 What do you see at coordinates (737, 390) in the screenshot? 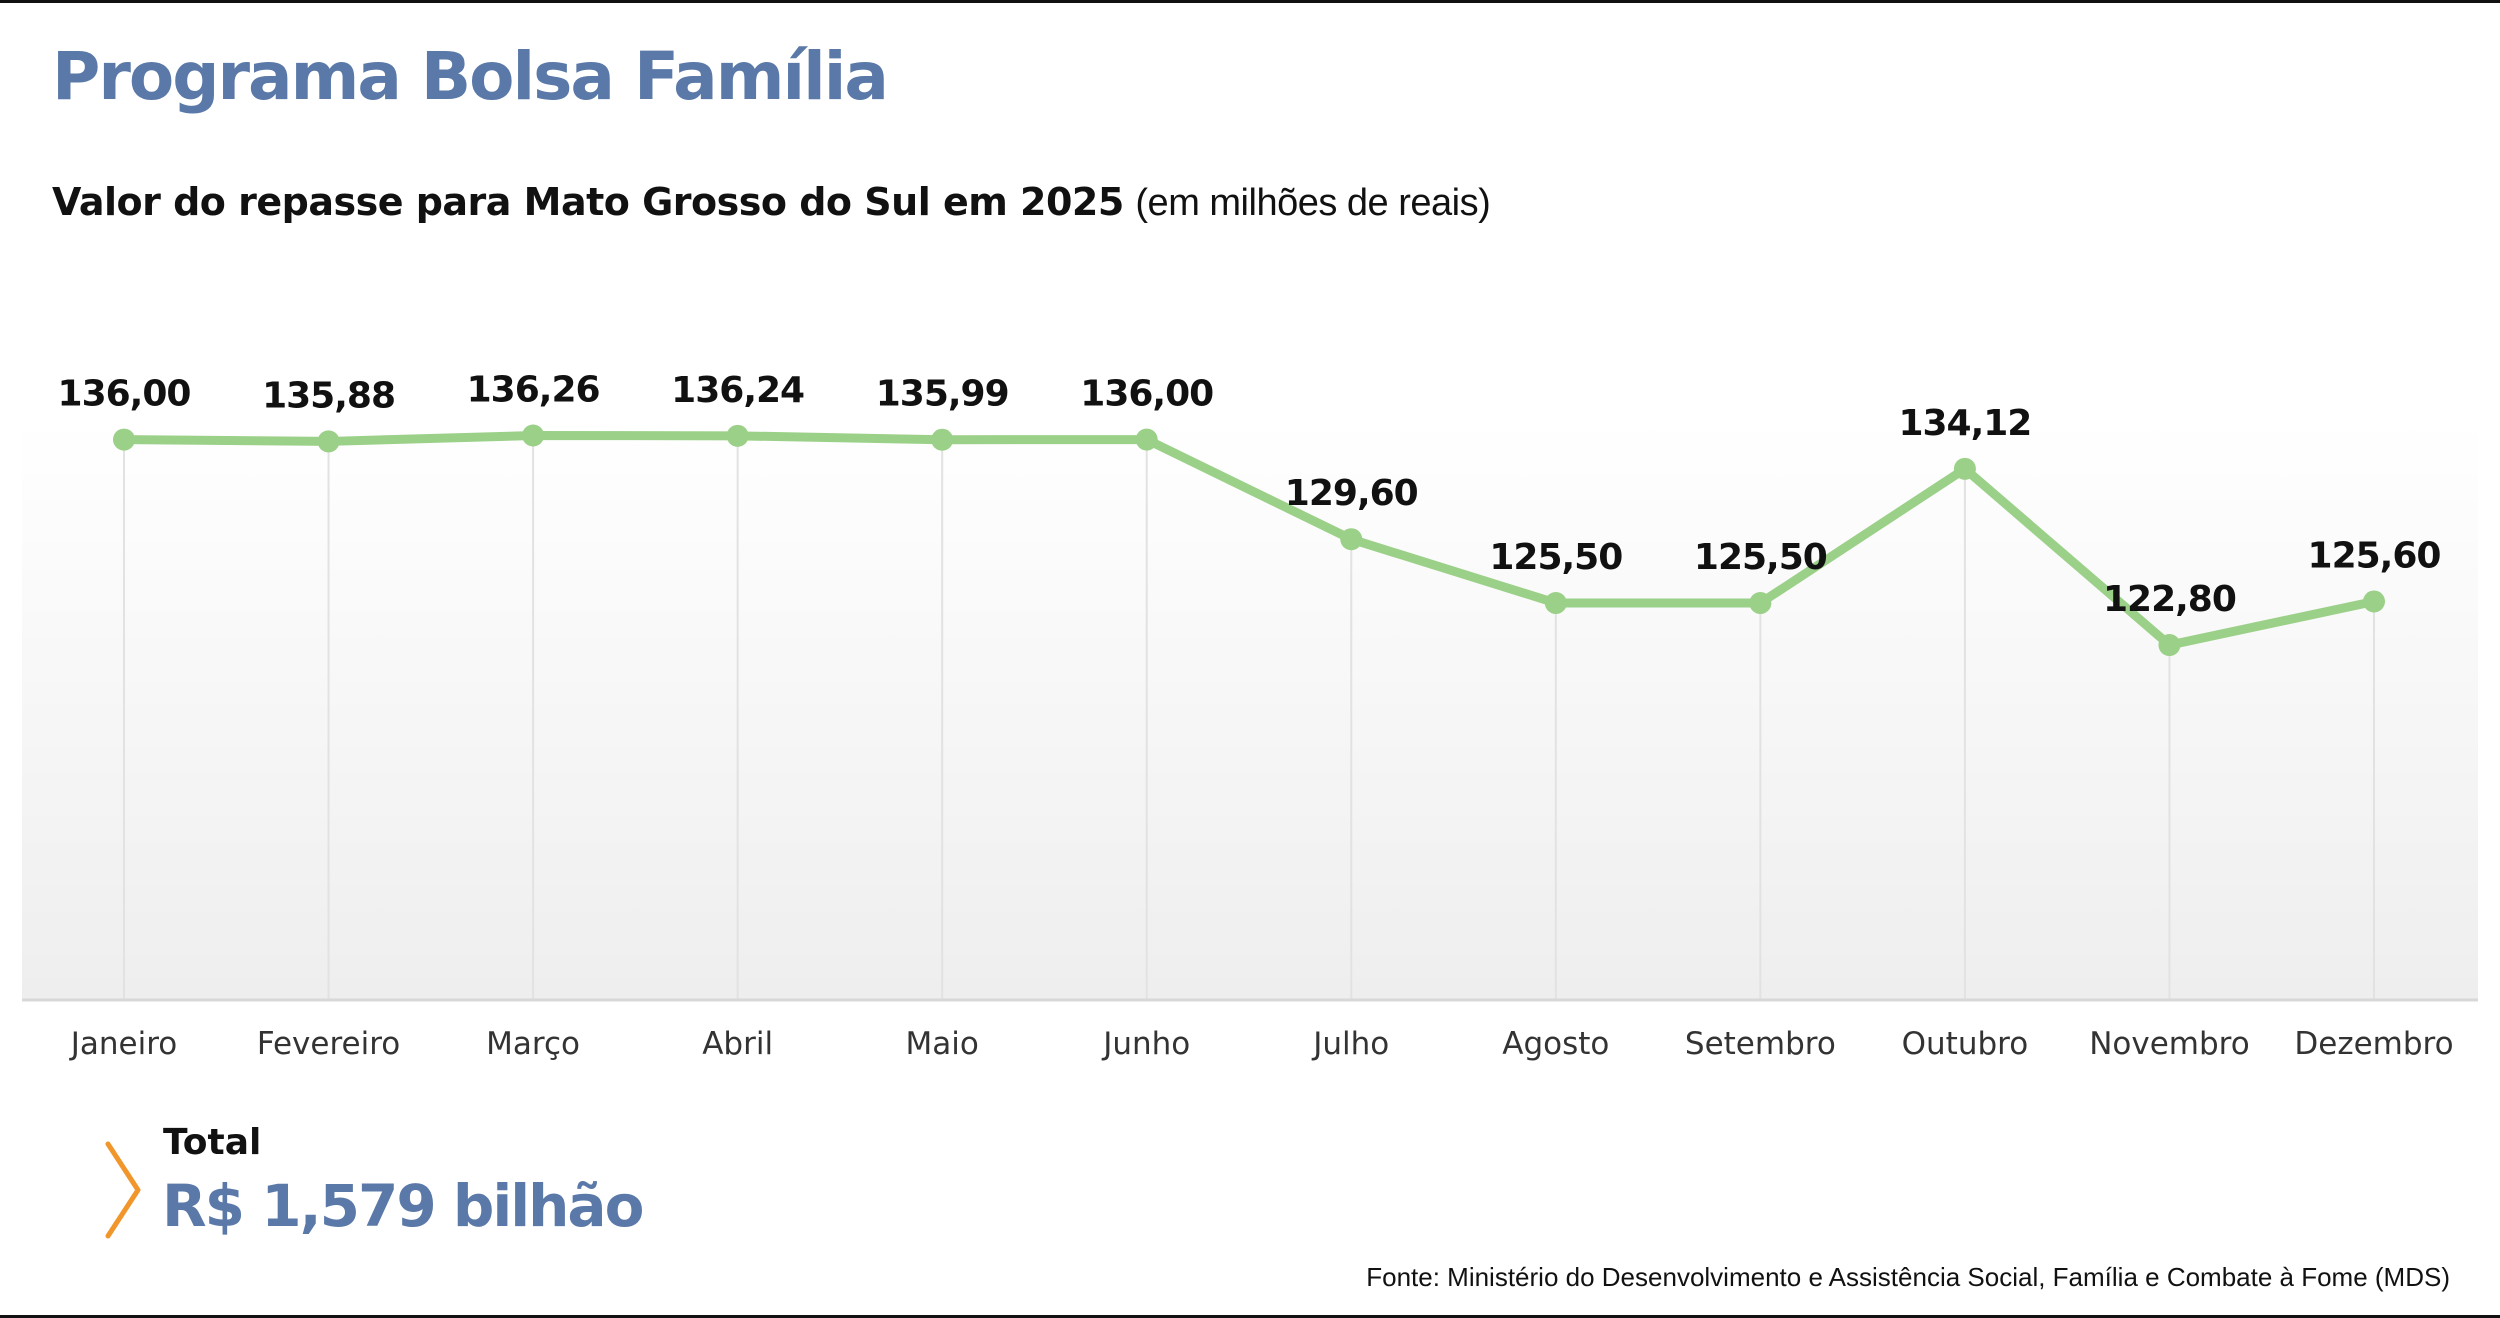
I see `data-label-abril: 136,24` at bounding box center [737, 390].